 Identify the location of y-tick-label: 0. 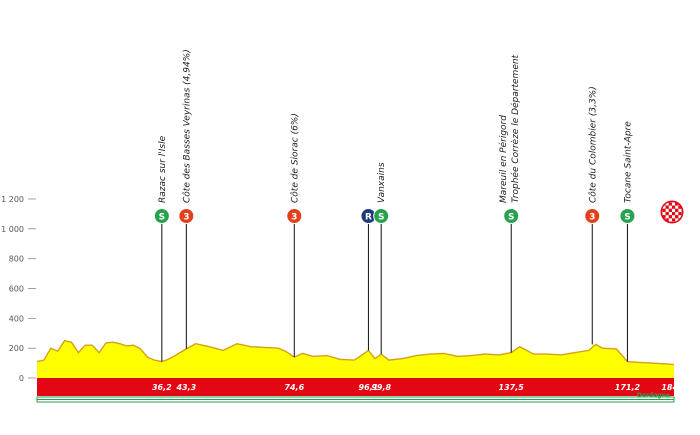
(21, 378).